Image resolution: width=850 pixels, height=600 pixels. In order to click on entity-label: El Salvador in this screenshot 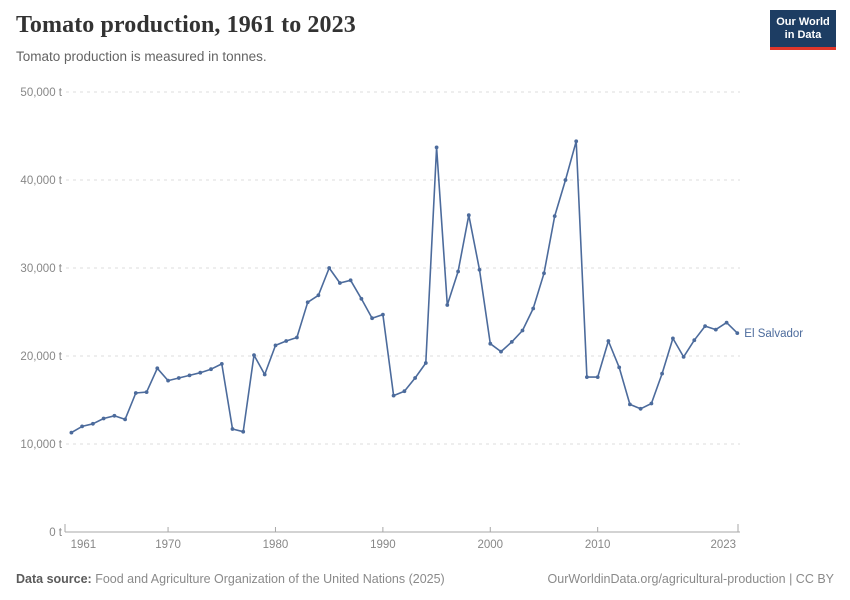, I will do `click(773, 334)`.